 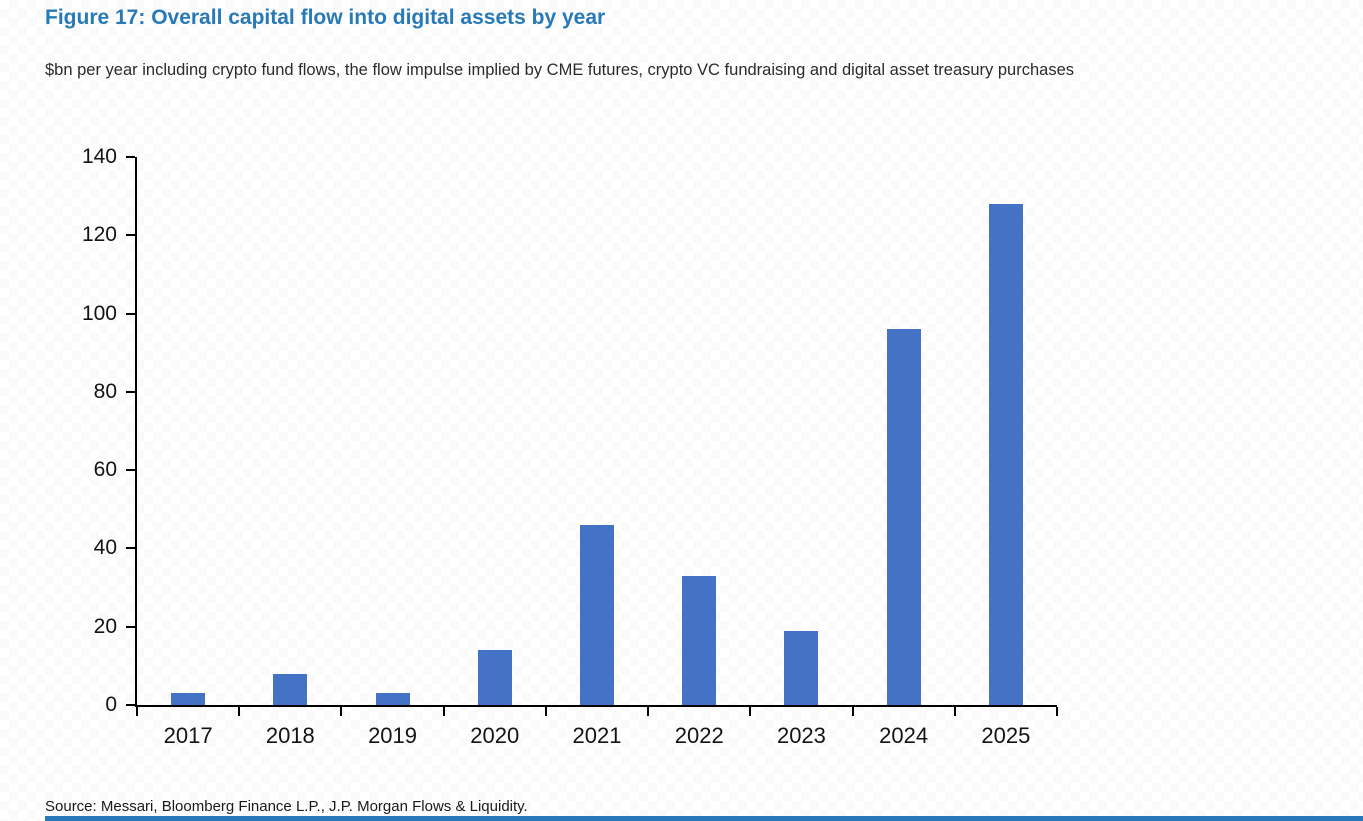 What do you see at coordinates (495, 735) in the screenshot?
I see `x-category-label: 2020` at bounding box center [495, 735].